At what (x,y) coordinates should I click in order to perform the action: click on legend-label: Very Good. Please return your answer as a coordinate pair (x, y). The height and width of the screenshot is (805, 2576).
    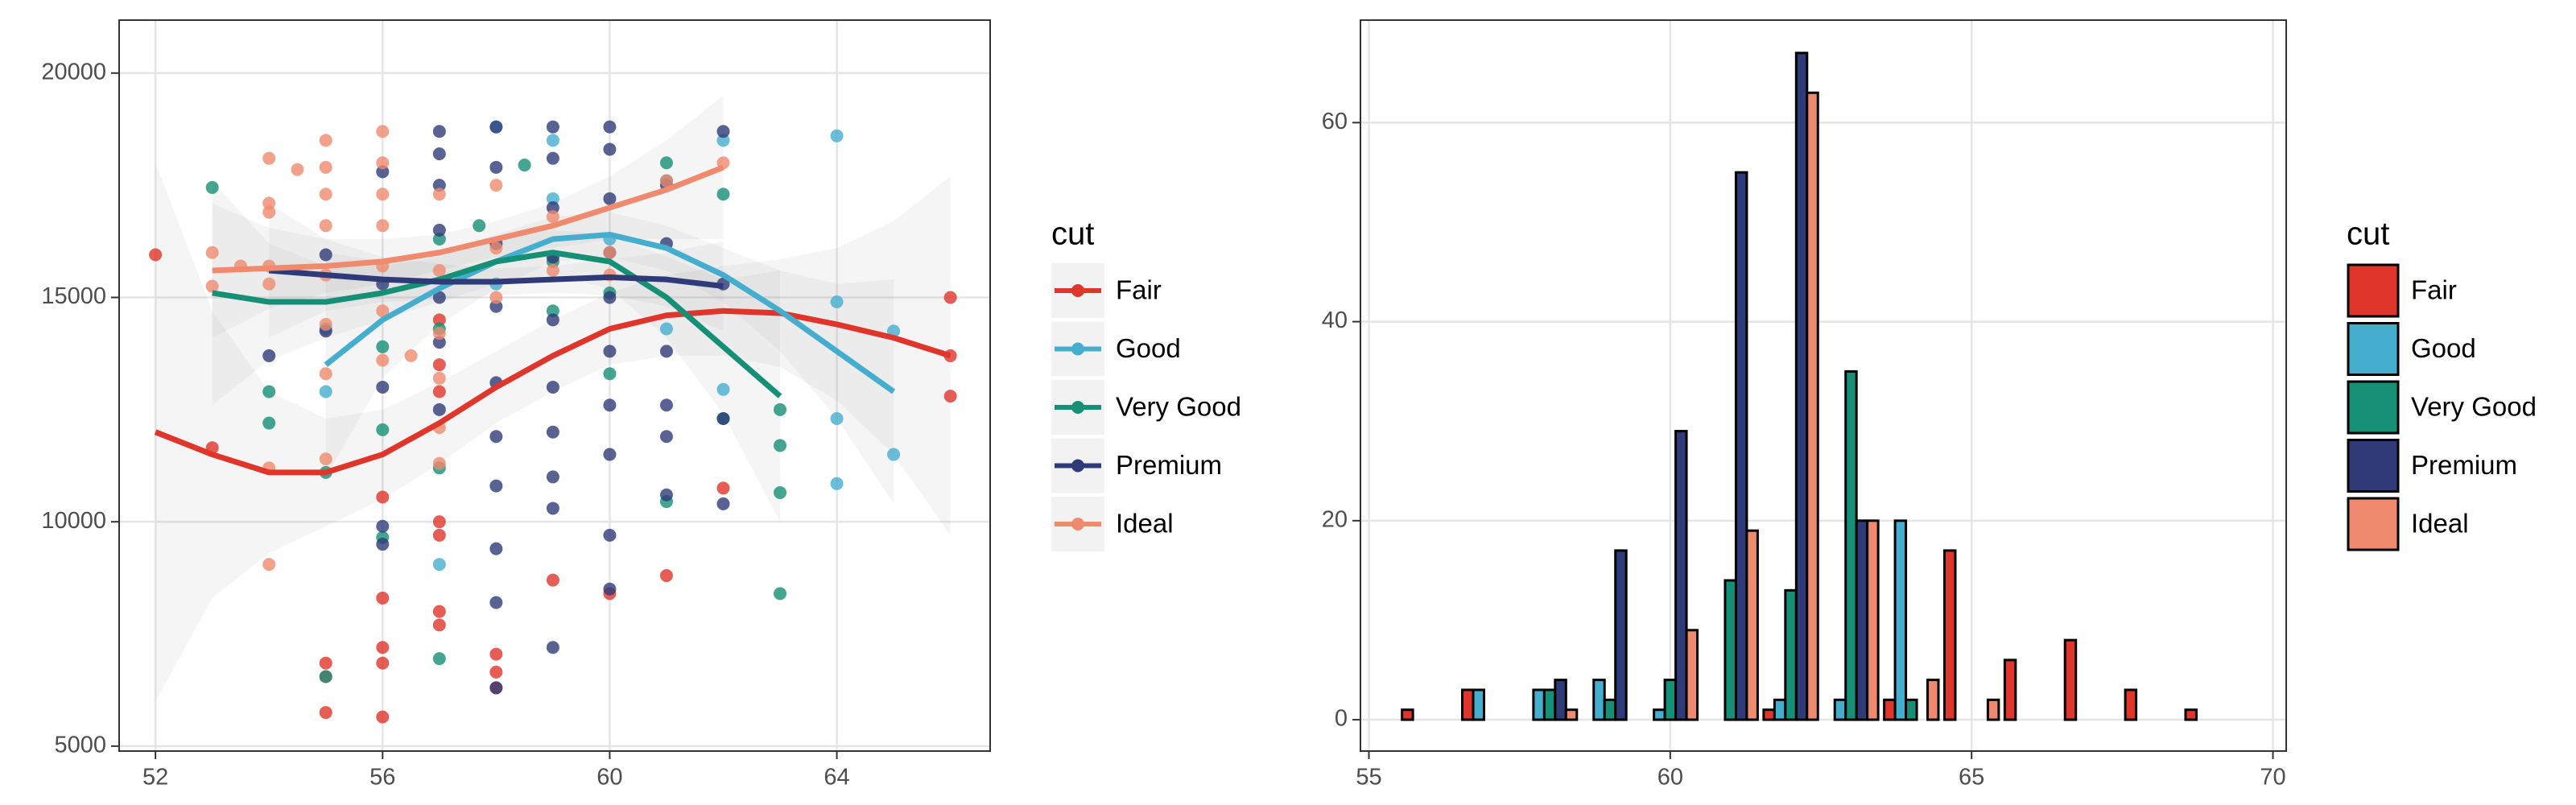
    Looking at the image, I should click on (1178, 407).